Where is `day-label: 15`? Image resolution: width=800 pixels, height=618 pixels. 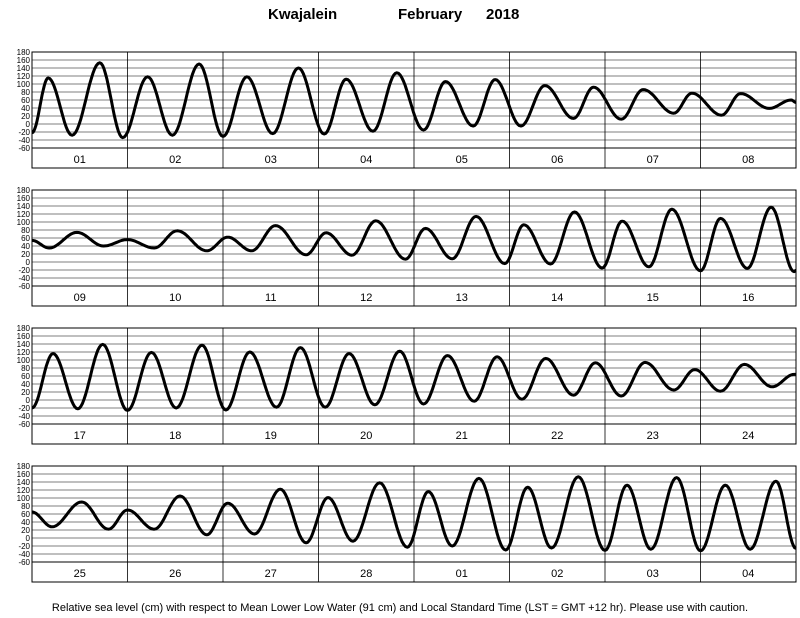 day-label: 15 is located at coordinates (653, 298).